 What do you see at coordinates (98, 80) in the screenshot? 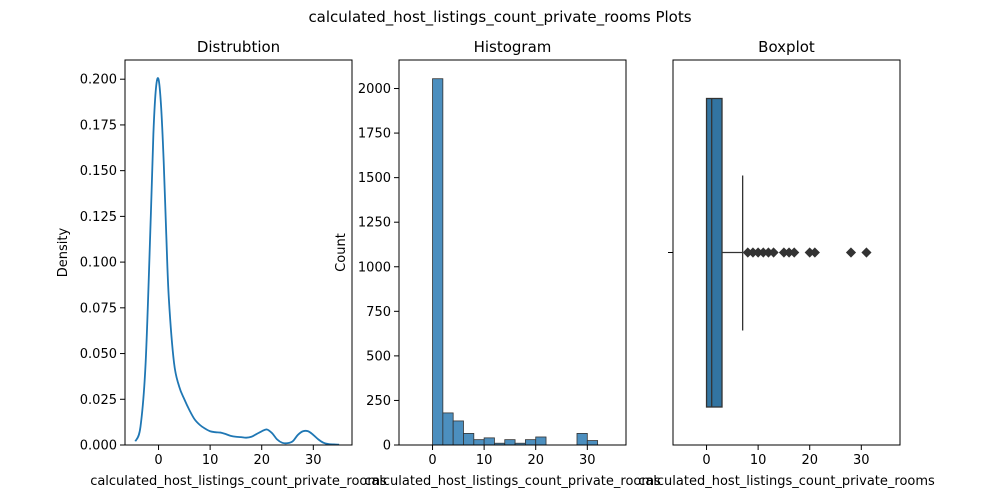
I see `distribution-ytick-label: 0.200` at bounding box center [98, 80].